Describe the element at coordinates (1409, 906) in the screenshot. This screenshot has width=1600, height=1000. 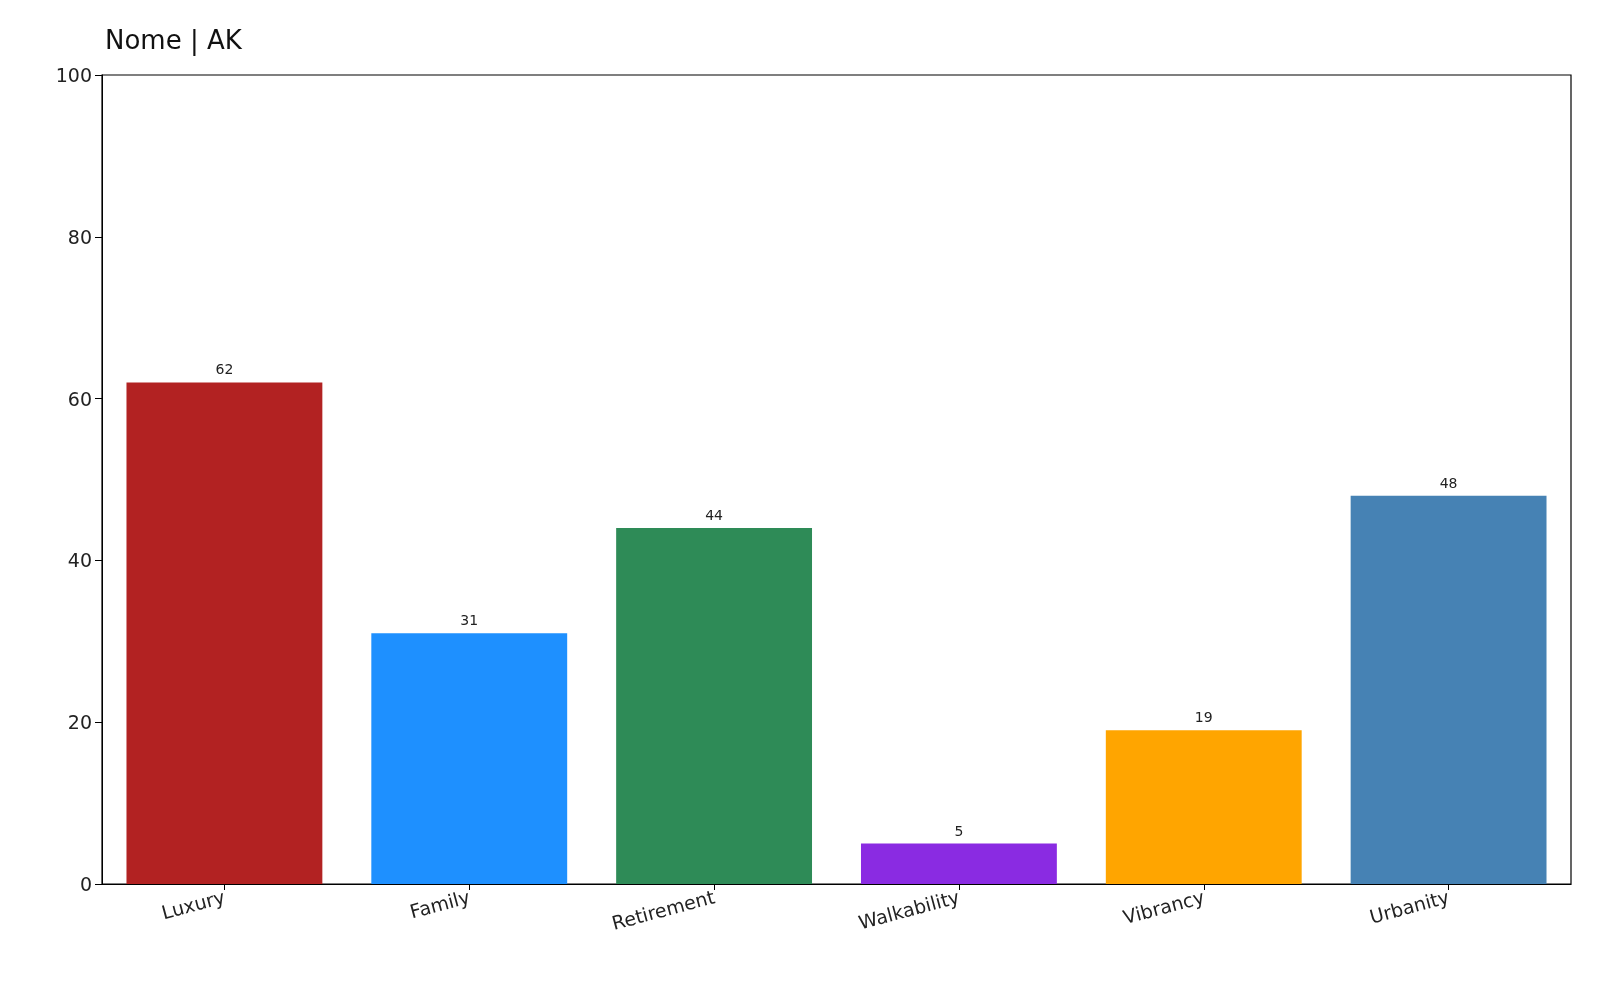
I see `x-tick-label: Urbanity` at that location.